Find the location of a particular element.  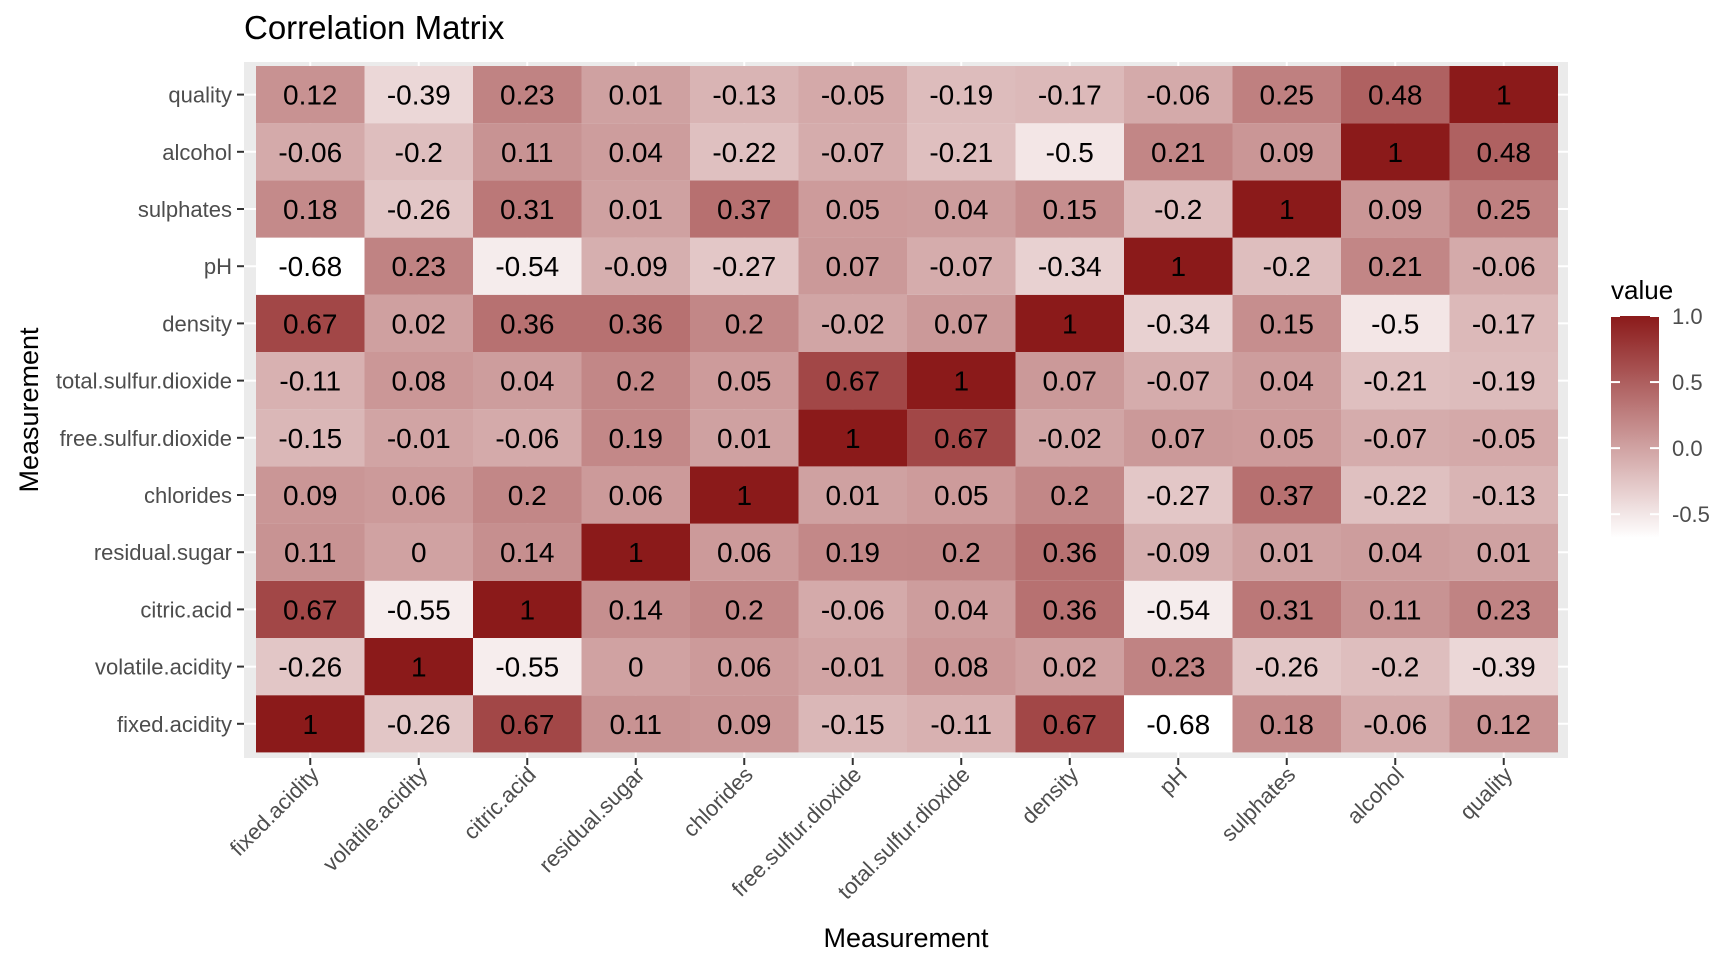

heatmap-cell-volatile-acidity-chlorides is located at coordinates (418, 495).